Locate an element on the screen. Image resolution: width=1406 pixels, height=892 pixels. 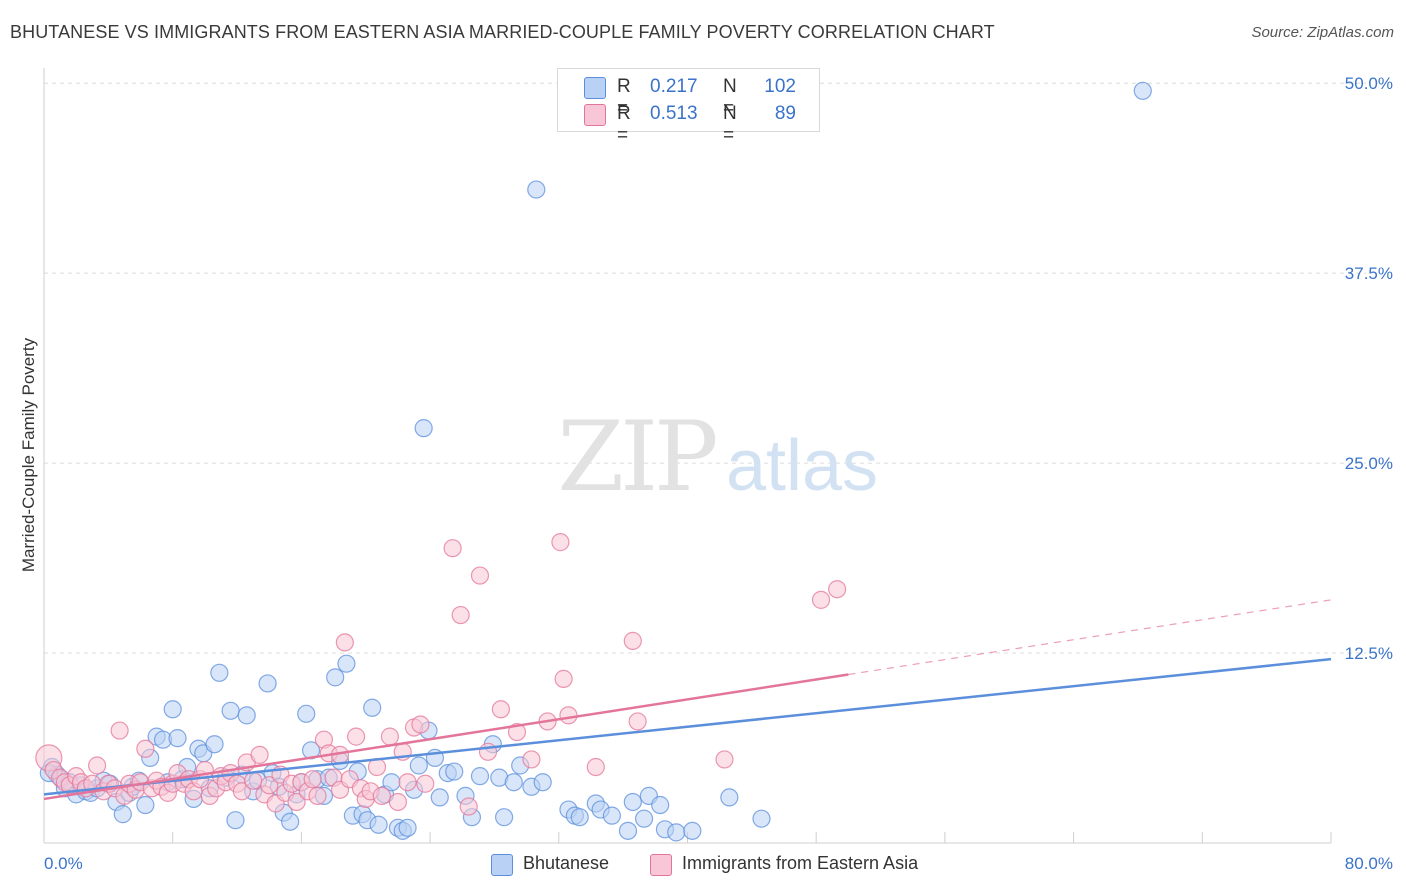
watermark-atlas: atlas is located at coordinates (802, 466).